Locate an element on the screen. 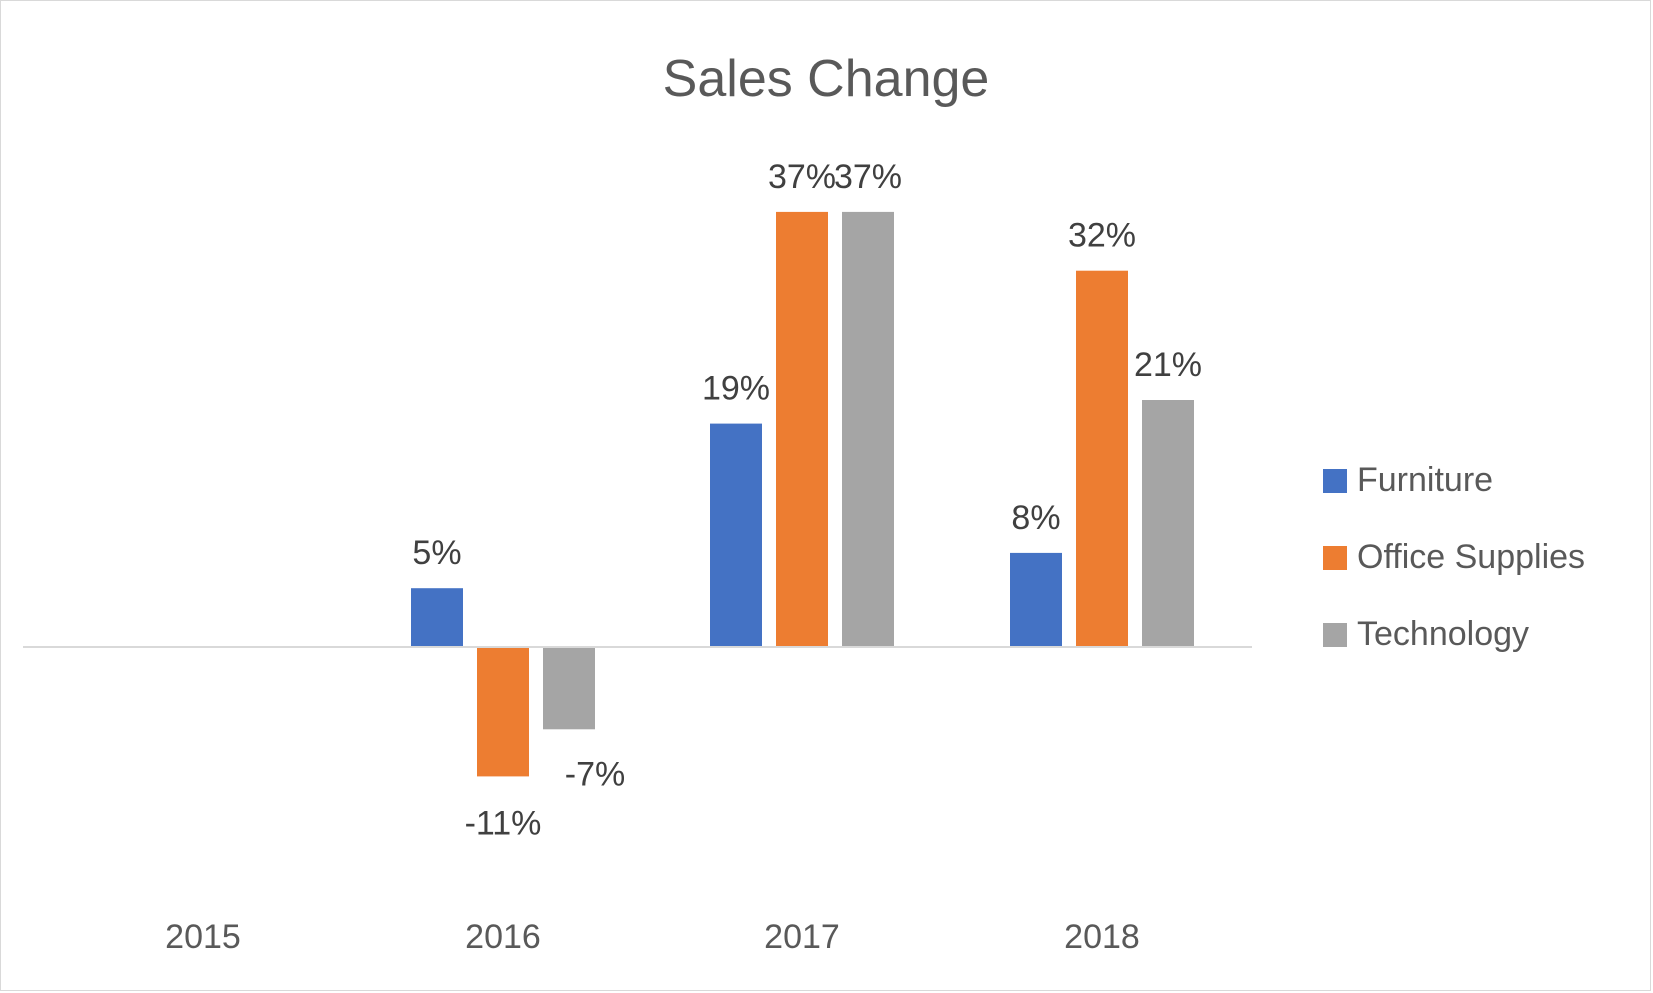  x-tick-label: 2017 is located at coordinates (802, 937).